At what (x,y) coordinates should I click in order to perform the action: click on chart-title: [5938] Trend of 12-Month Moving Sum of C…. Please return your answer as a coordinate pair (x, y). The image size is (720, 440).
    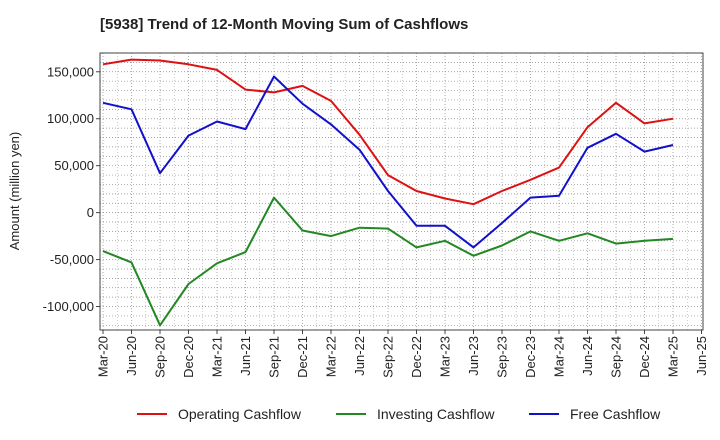
    Looking at the image, I should click on (284, 24).